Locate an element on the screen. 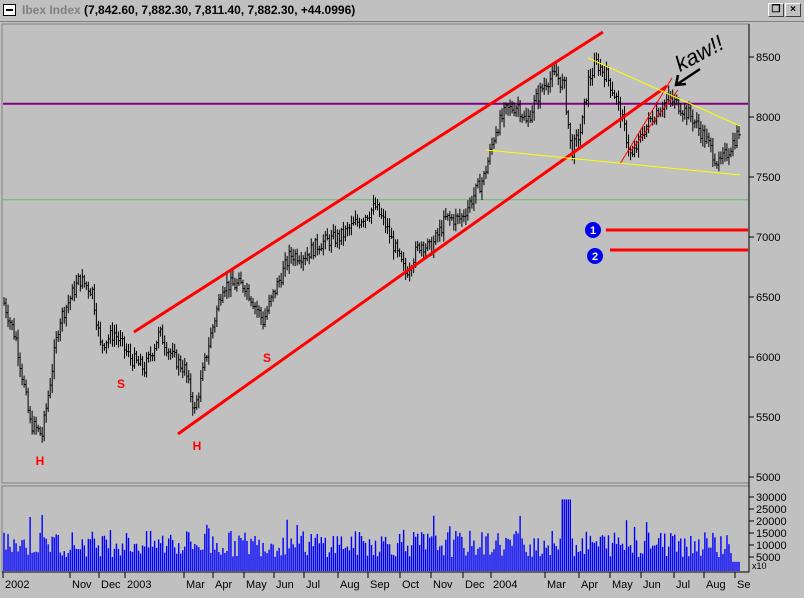 This screenshot has height=598, width=804. volume-multiplier: x10 is located at coordinates (759, 566).